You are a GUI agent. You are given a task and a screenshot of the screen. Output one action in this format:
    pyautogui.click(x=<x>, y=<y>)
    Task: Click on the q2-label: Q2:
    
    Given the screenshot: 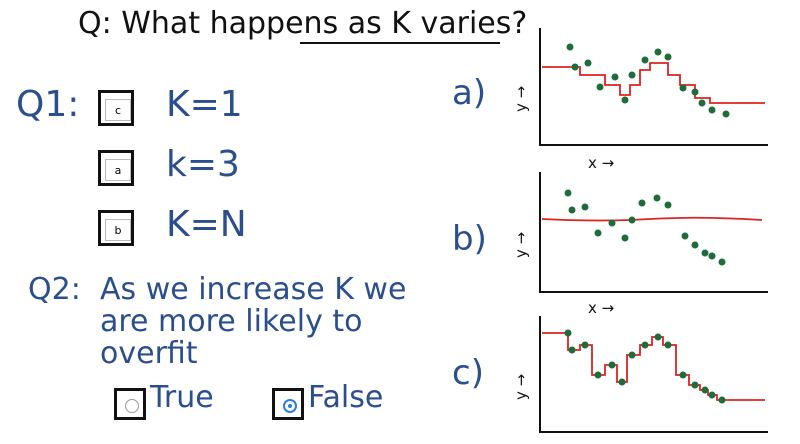 What is the action you would take?
    pyautogui.click(x=54, y=289)
    